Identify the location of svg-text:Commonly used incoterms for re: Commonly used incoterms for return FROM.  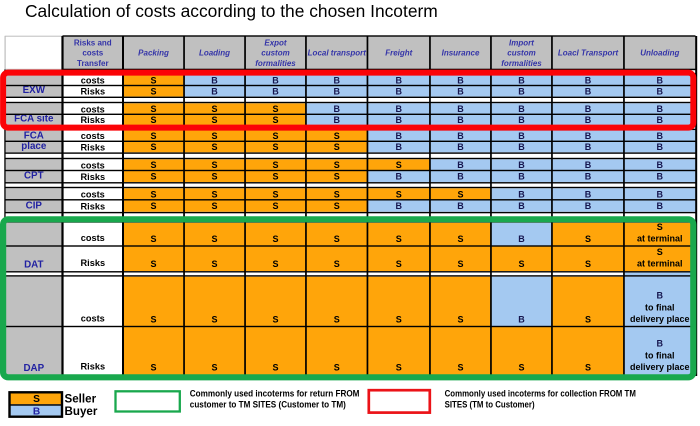
(275, 393).